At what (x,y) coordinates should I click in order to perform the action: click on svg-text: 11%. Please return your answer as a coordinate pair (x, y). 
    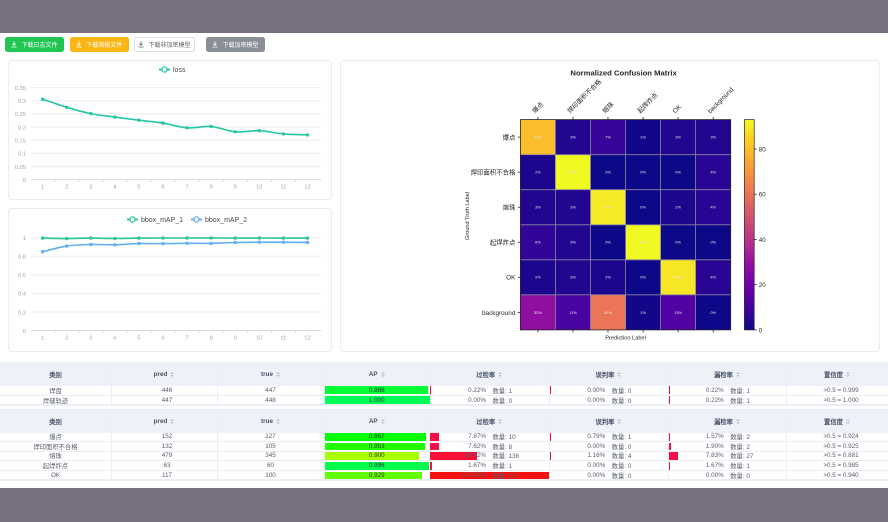
    Looking at the image, I should click on (573, 312).